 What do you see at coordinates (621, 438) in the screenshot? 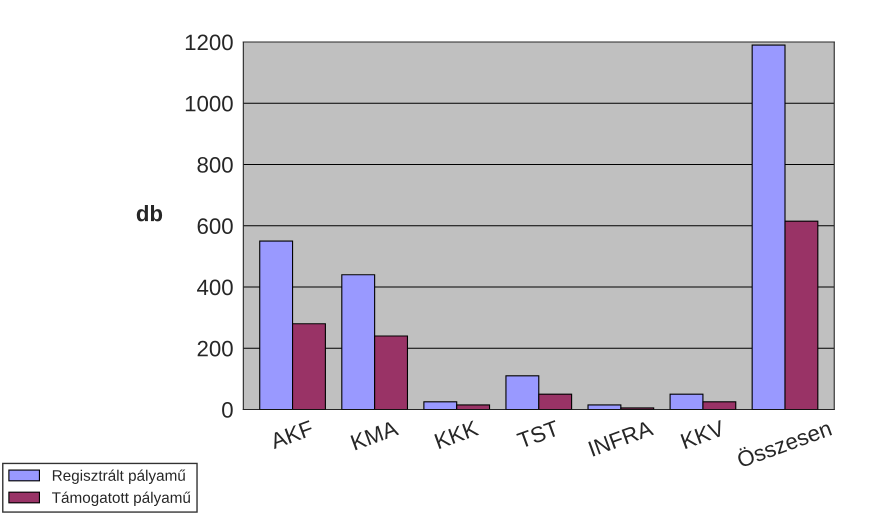
I see `x-tick-label: INFRA` at bounding box center [621, 438].